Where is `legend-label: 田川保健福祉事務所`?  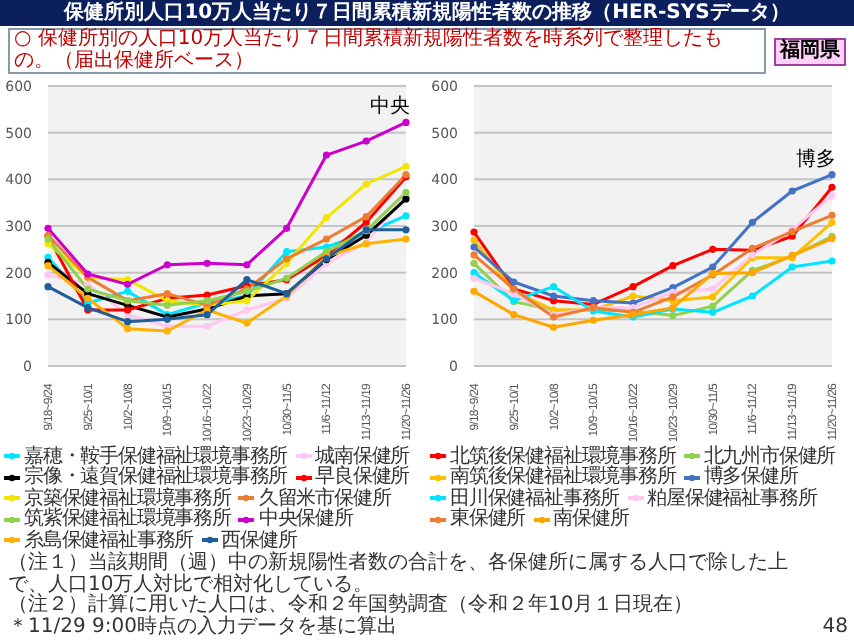
legend-label: 田川保健福祉事務所 is located at coordinates (535, 498).